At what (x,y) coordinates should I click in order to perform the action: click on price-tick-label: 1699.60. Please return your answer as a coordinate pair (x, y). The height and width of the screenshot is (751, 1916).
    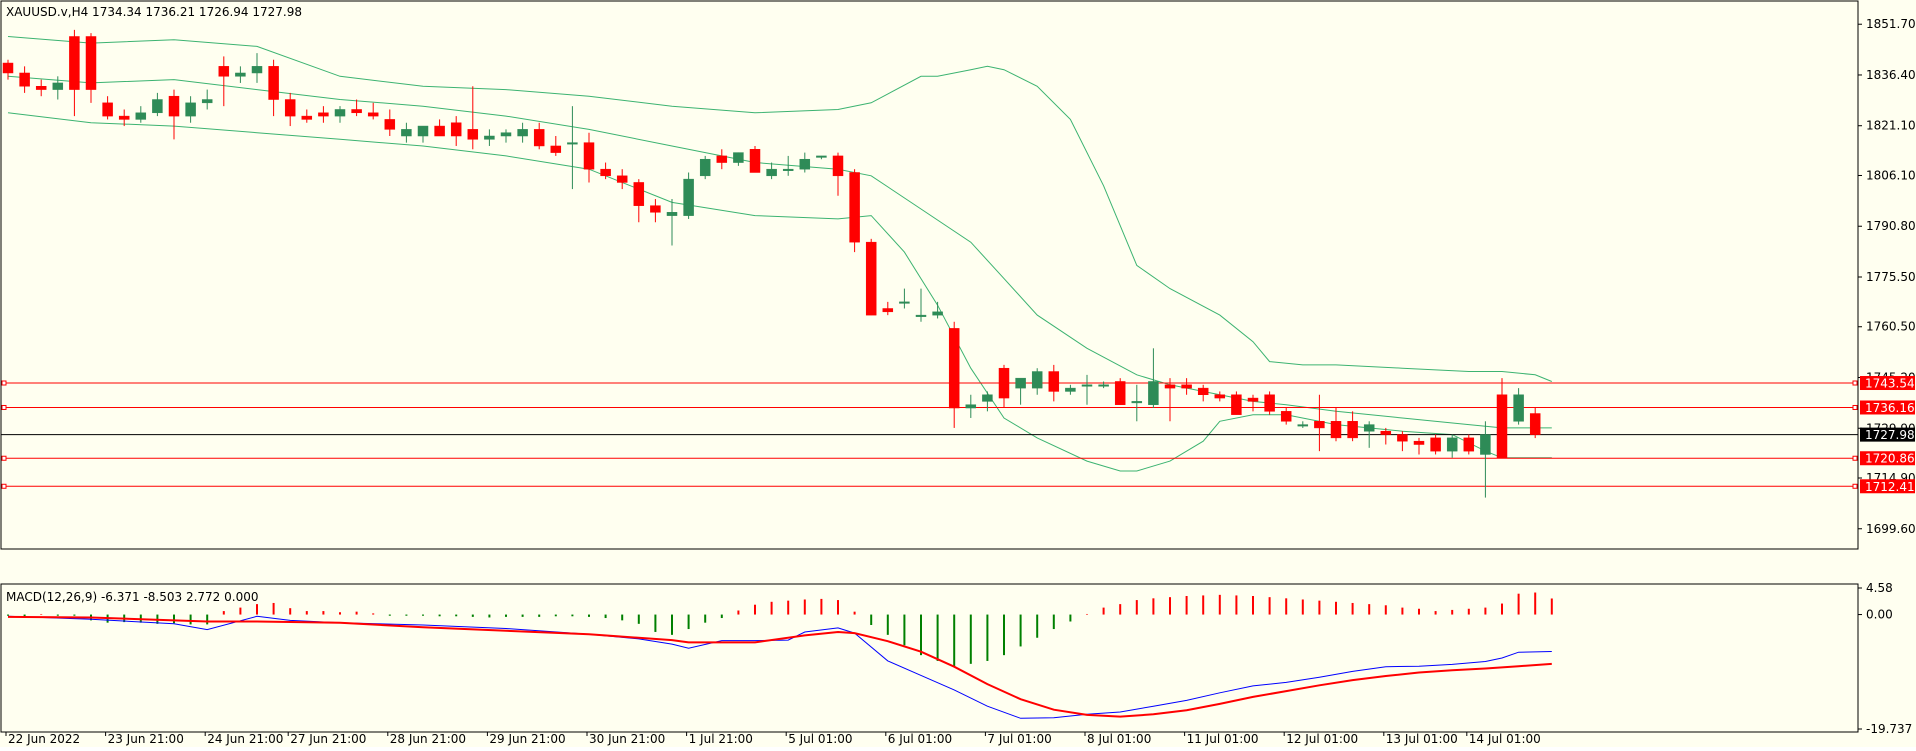
    Looking at the image, I should click on (1891, 529).